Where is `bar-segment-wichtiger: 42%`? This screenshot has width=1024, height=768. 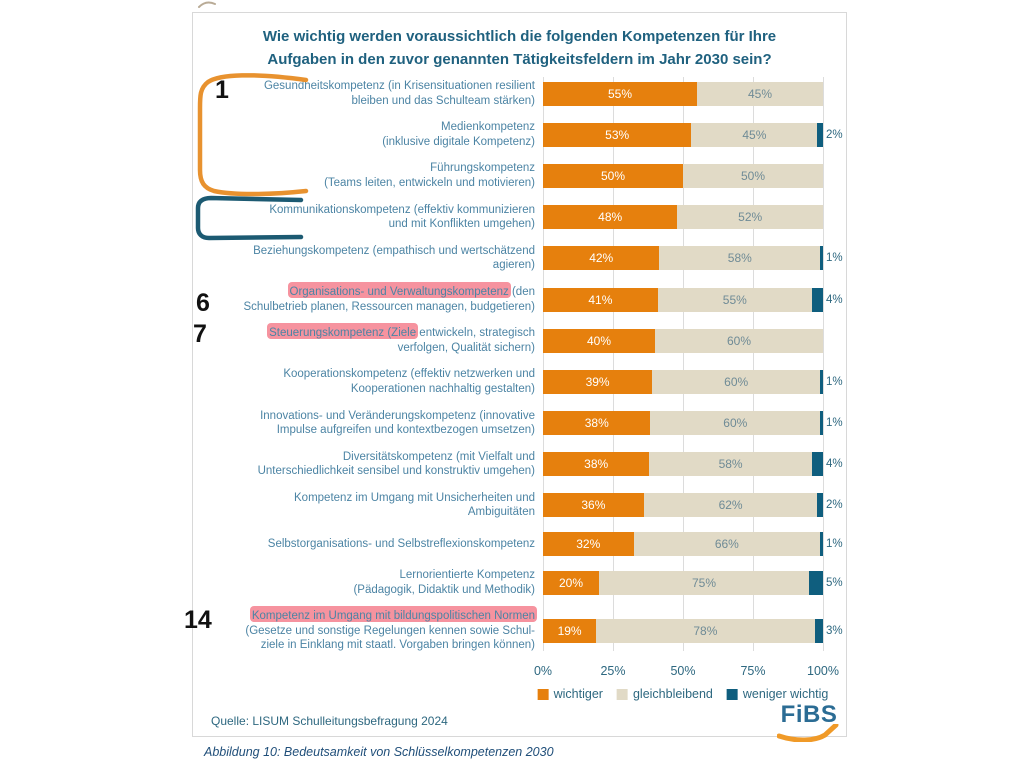 bar-segment-wichtiger: 42% is located at coordinates (601, 258).